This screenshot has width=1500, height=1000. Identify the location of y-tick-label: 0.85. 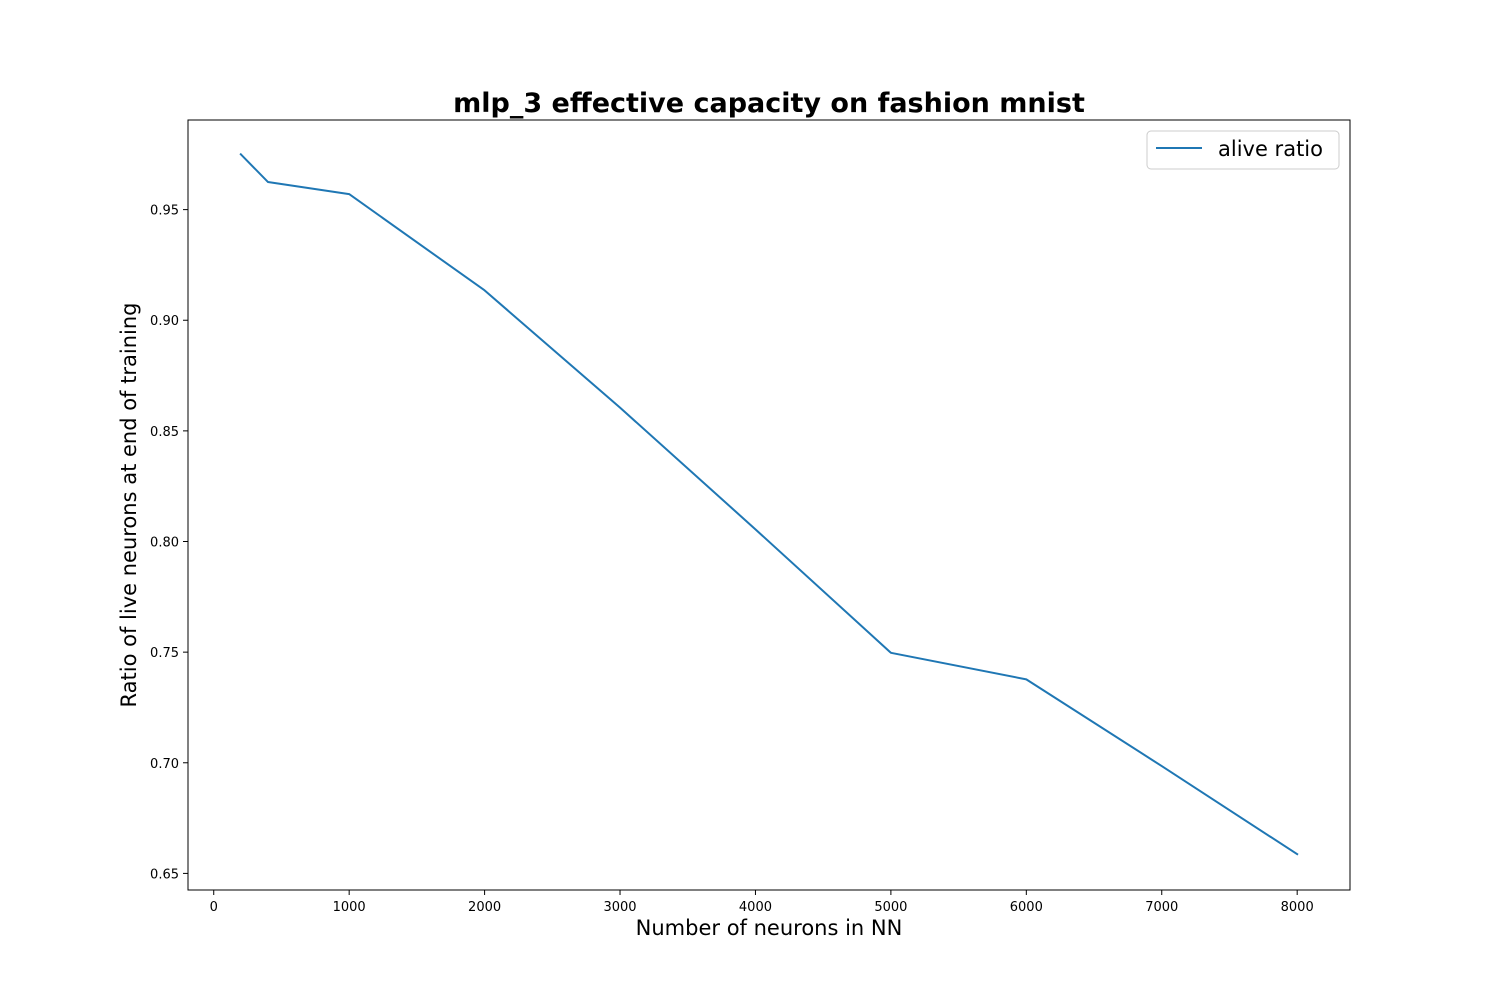
(164, 432).